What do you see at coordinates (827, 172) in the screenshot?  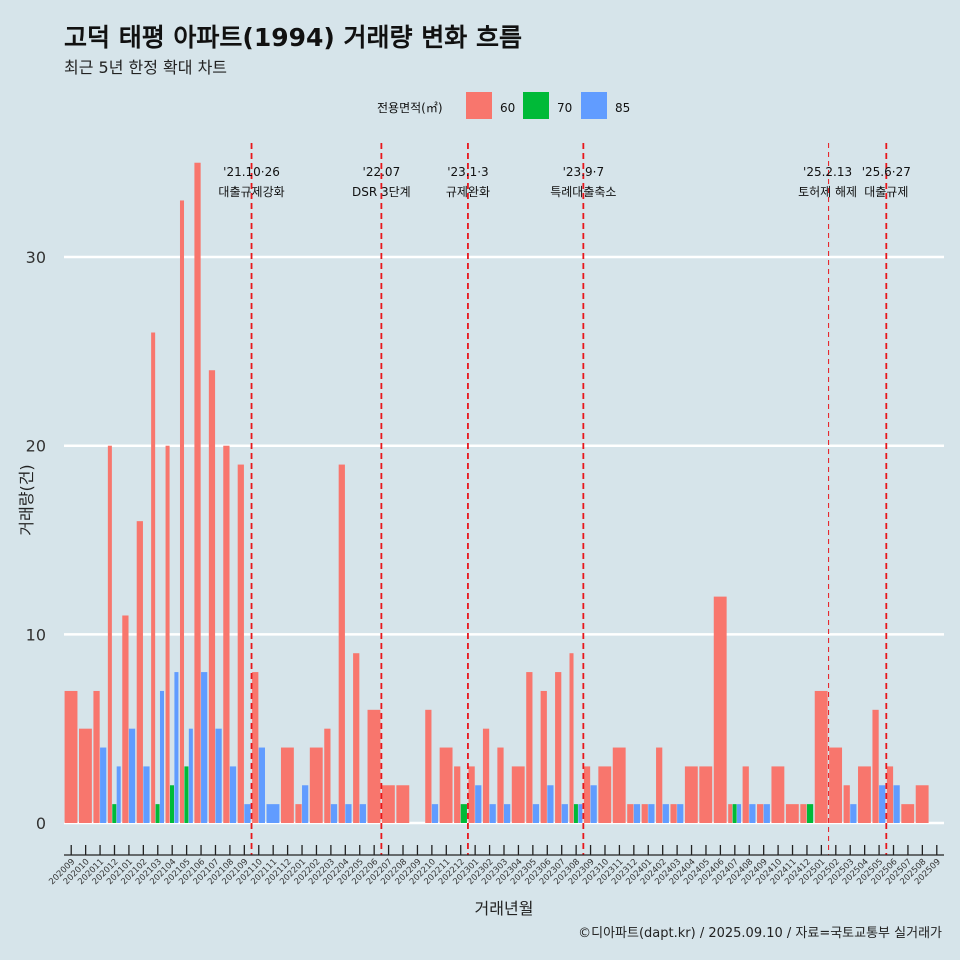 I see `event-date-202502: '25.2.13` at bounding box center [827, 172].